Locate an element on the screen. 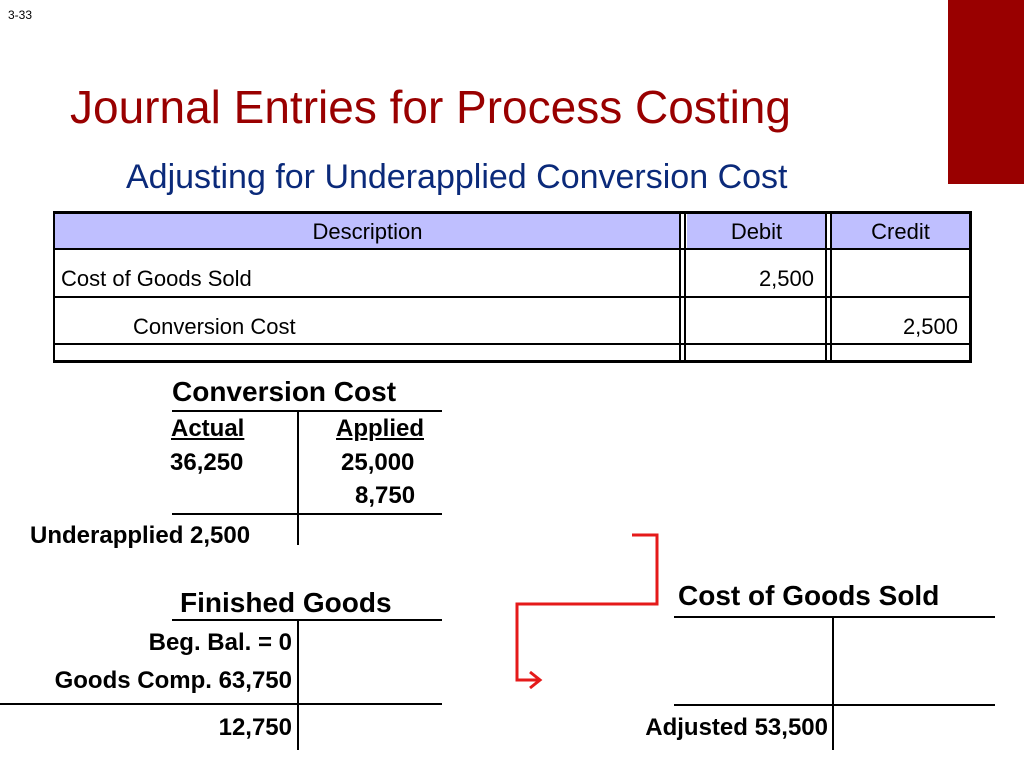 The width and height of the screenshot is (1024, 768). header-fill-credit is located at coordinates (900, 231).